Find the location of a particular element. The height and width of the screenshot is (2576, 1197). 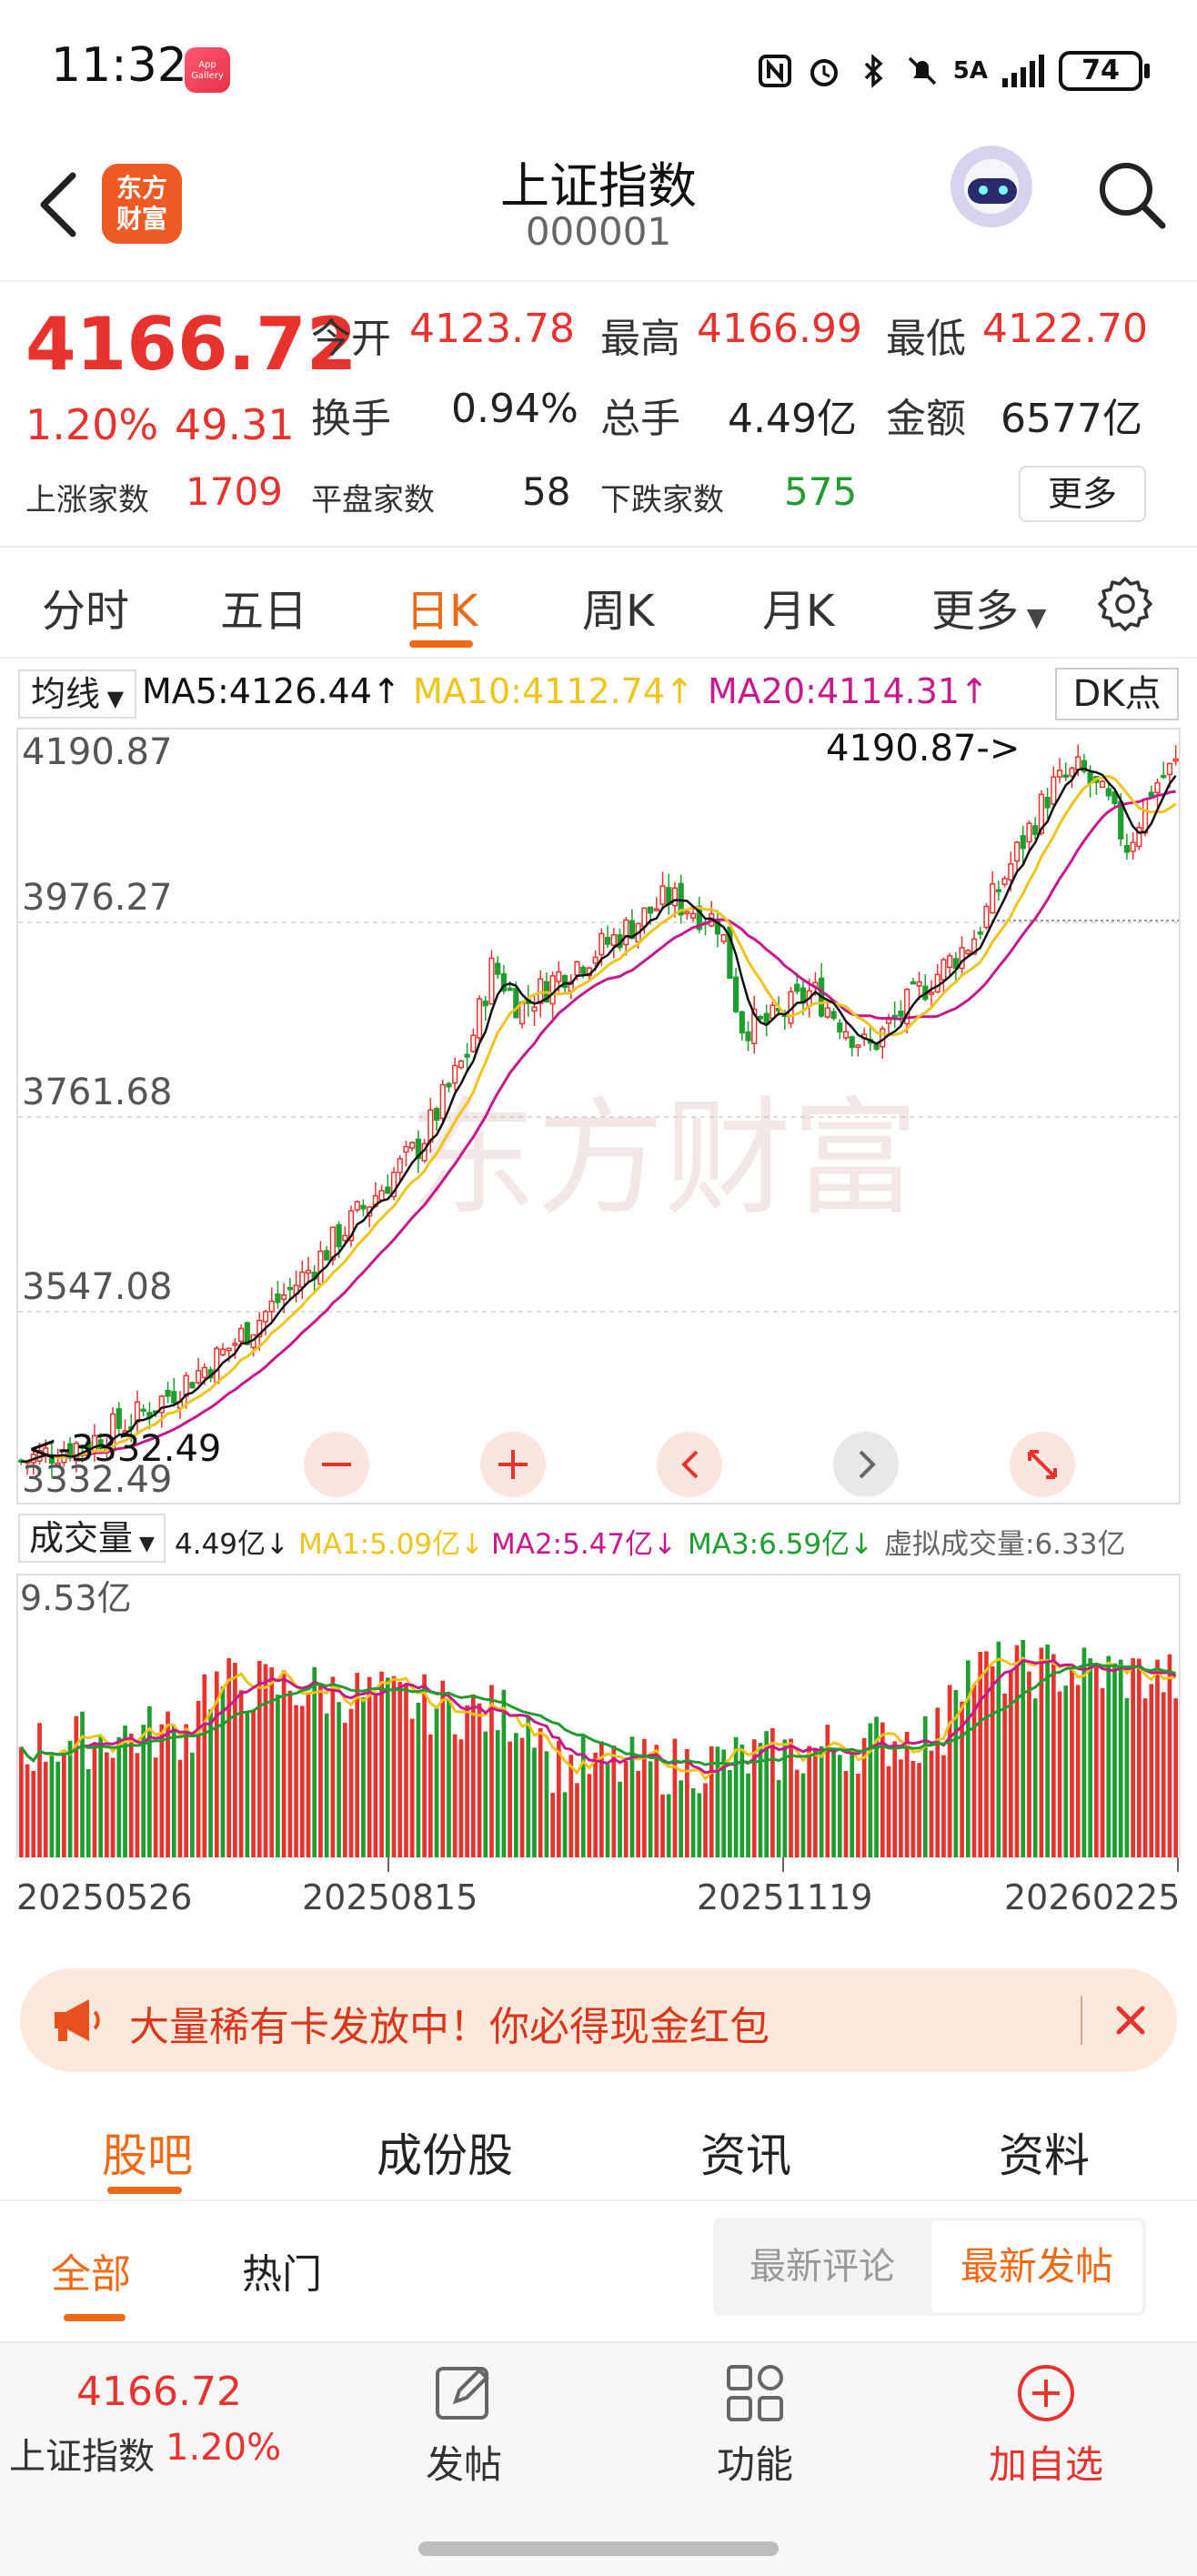

tab-more-label: 更多 is located at coordinates (975, 611).